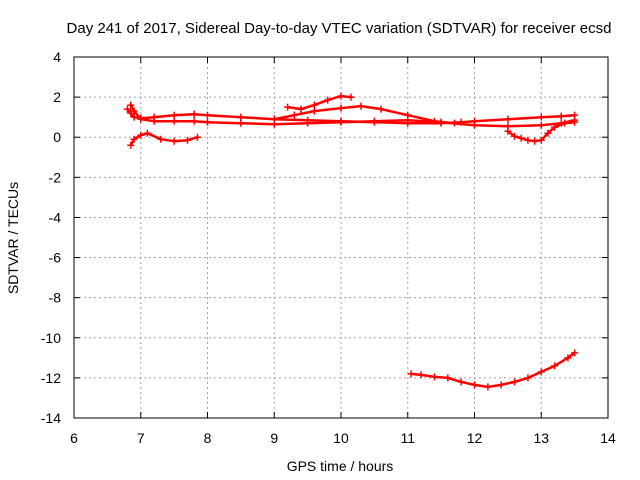 The image size is (640, 480). What do you see at coordinates (608, 438) in the screenshot?
I see `x-tick-label: 14` at bounding box center [608, 438].